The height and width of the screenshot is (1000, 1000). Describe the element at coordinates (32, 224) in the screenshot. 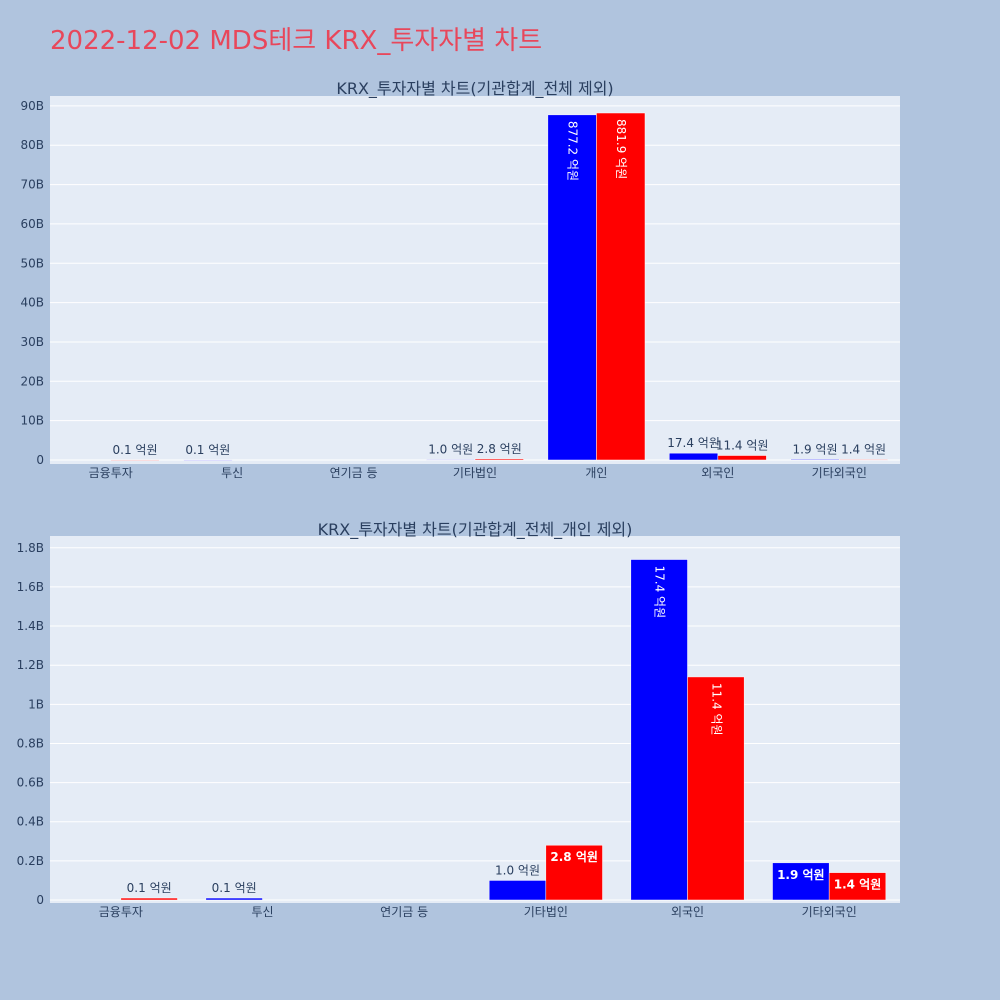

I see `y-tick-label: 60B` at that location.